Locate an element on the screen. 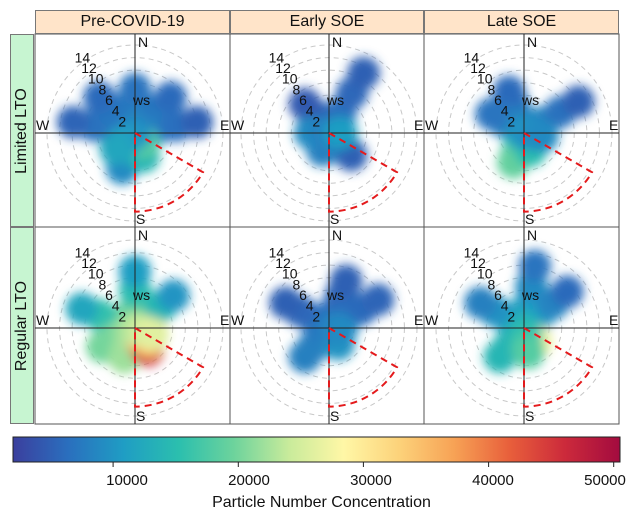  row-header-label: Regular LTO is located at coordinates (21, 325).